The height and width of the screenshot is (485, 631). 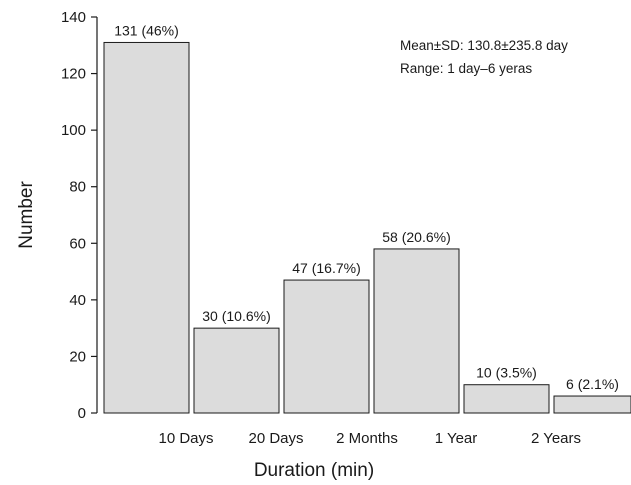 I want to click on x-tick-label: 1 Year, so click(x=456, y=438).